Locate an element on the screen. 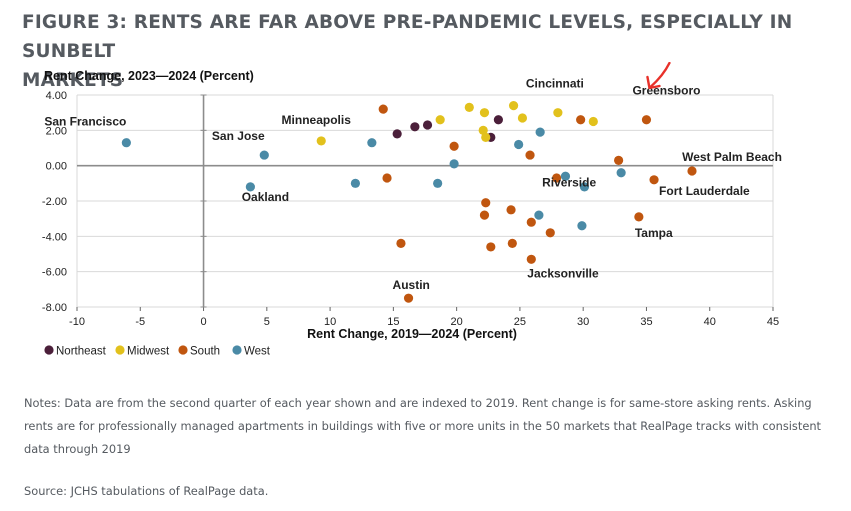 This screenshot has width=851, height=511. point-label: West Palm Beach is located at coordinates (732, 157).